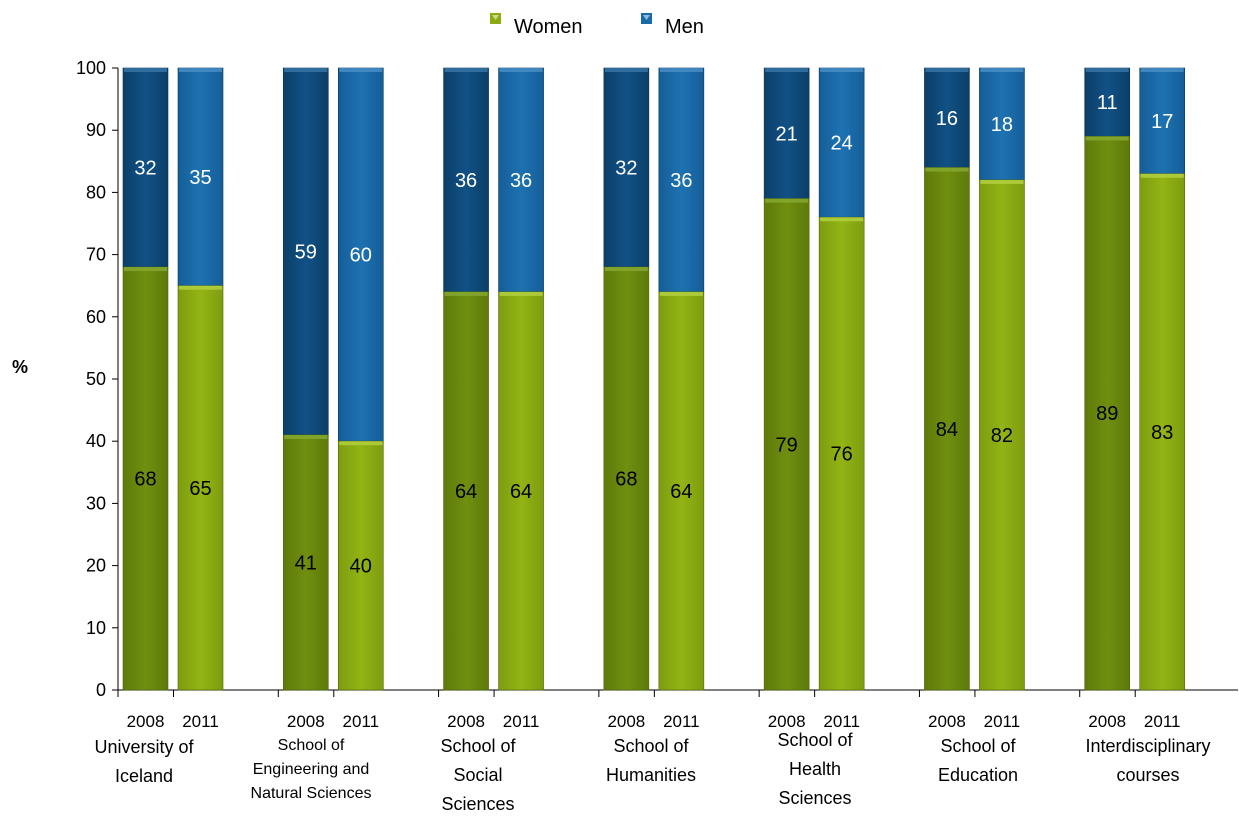  I want to click on category-label: University of Iceland, so click(144, 761).